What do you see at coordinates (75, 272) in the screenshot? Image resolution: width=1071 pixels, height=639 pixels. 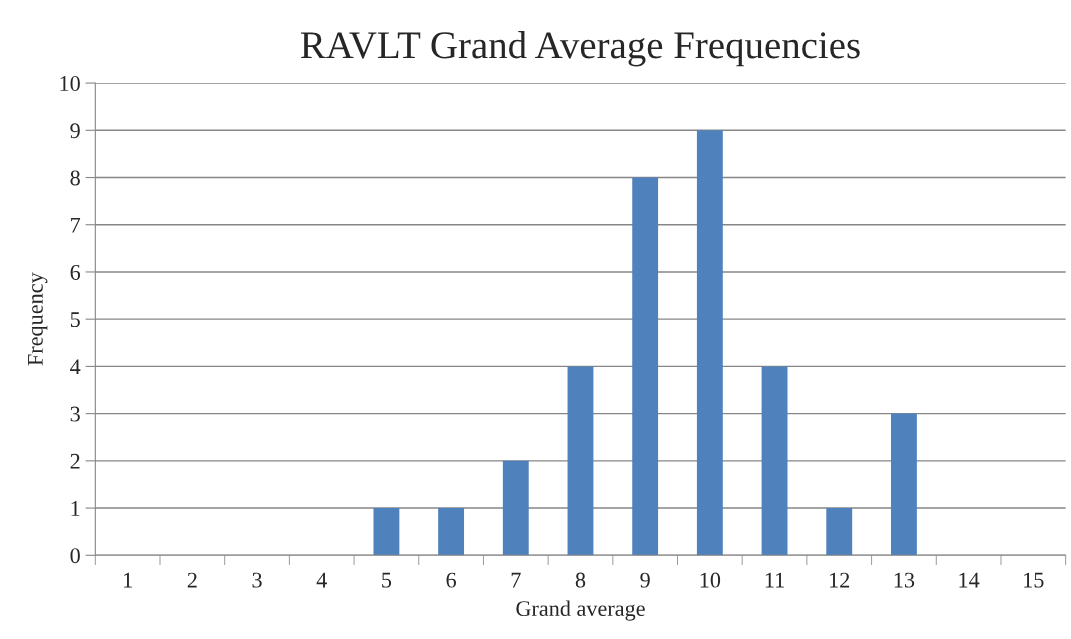 I see `y-tick-label: 6` at bounding box center [75, 272].